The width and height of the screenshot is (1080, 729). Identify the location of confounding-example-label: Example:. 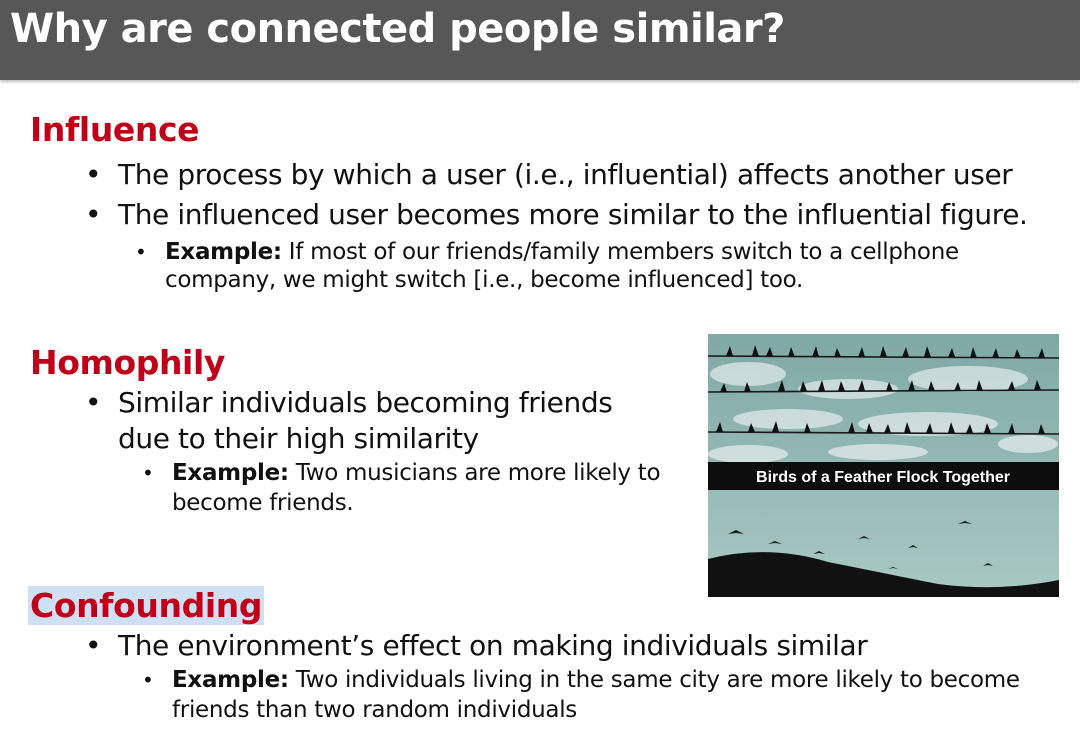
(230, 680).